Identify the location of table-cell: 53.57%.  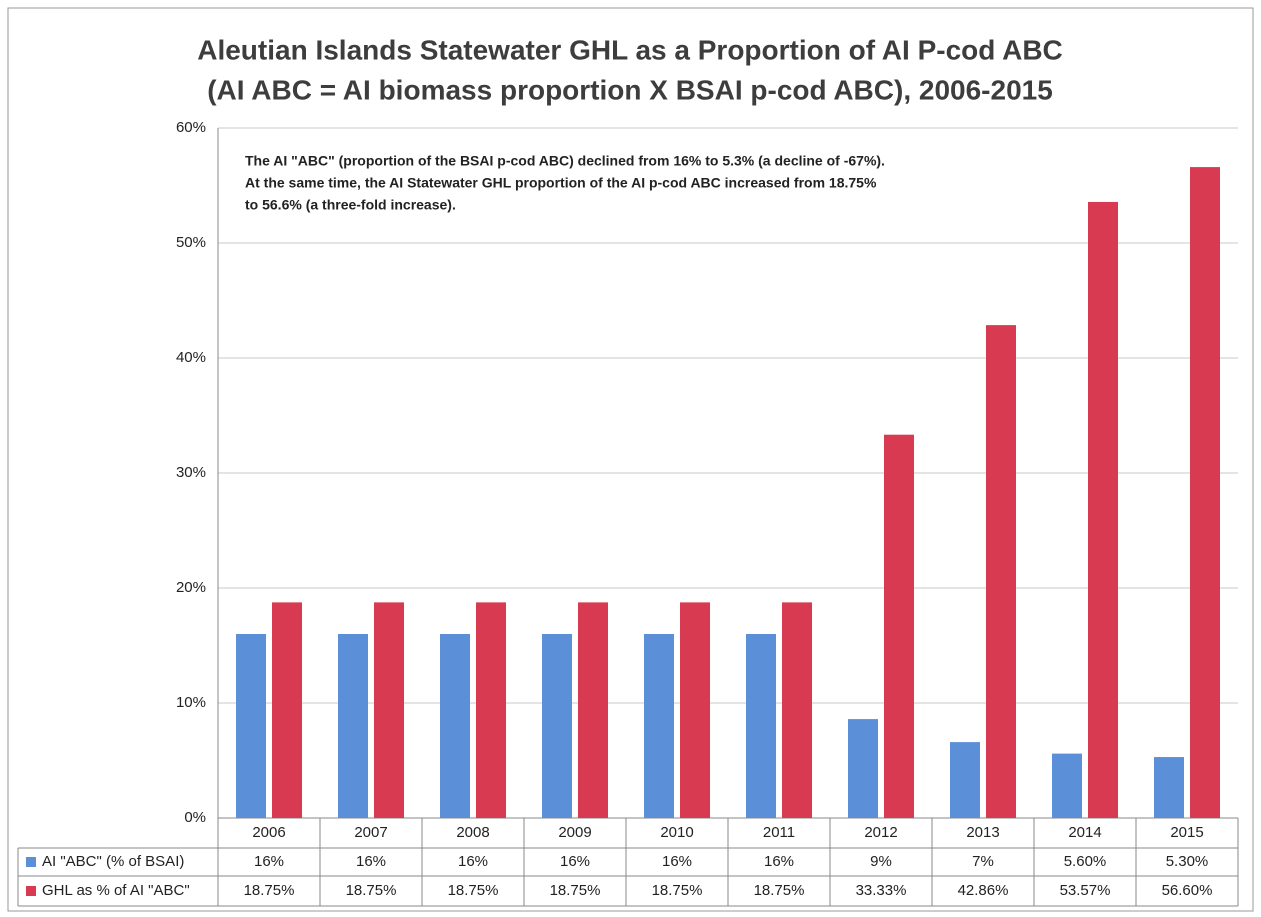
(1085, 890).